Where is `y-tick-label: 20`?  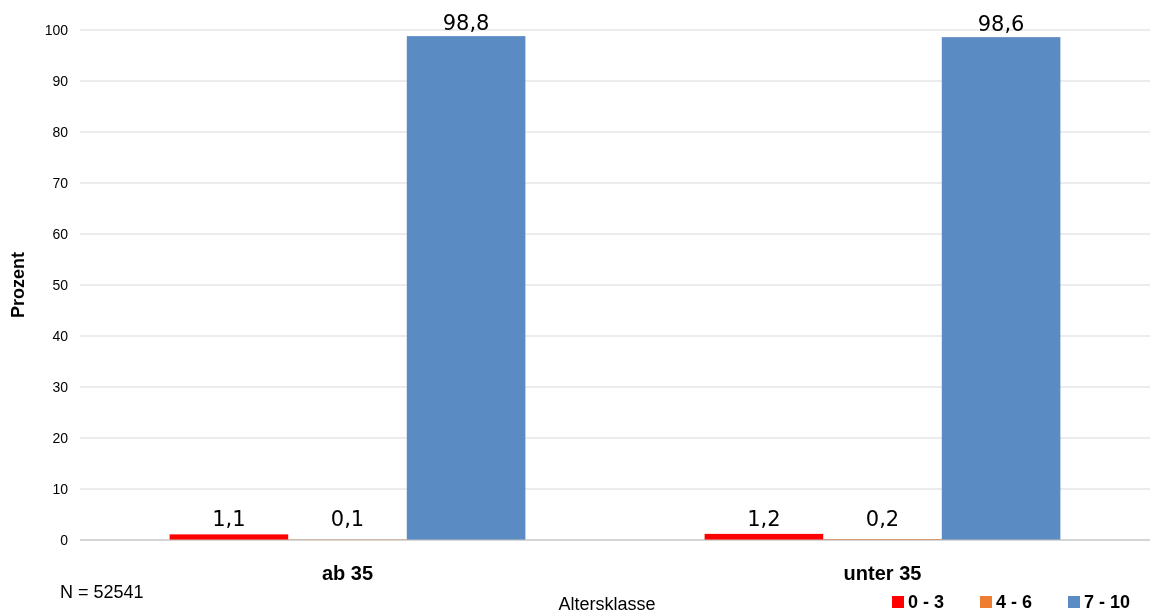 y-tick-label: 20 is located at coordinates (60, 437).